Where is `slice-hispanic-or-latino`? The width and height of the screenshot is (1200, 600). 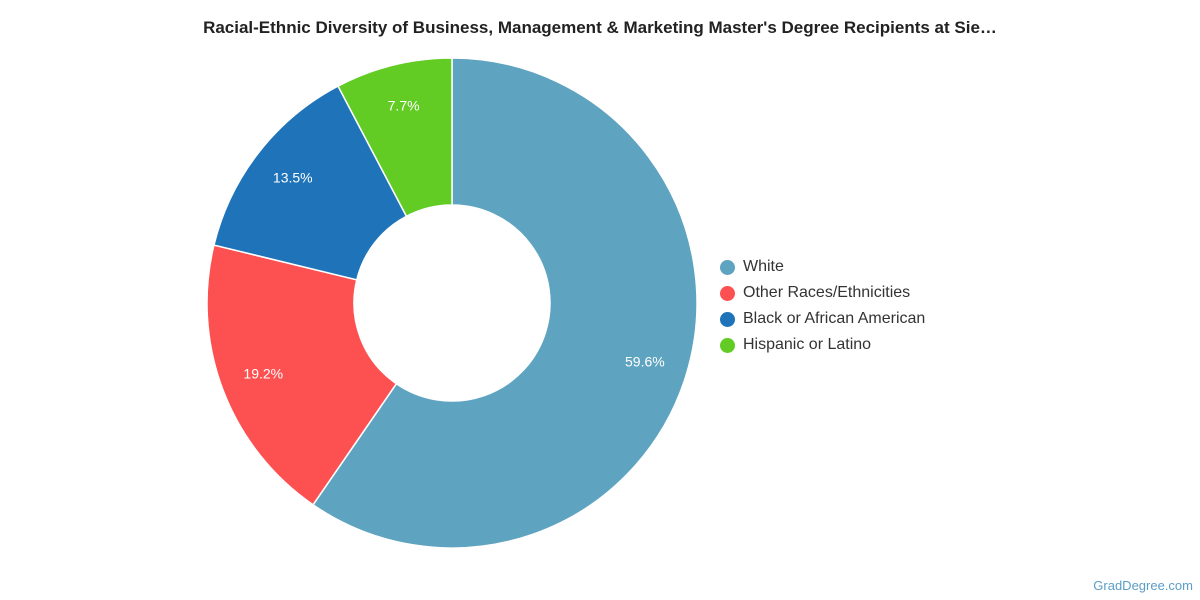
slice-hispanic-or-latino is located at coordinates (395, 137).